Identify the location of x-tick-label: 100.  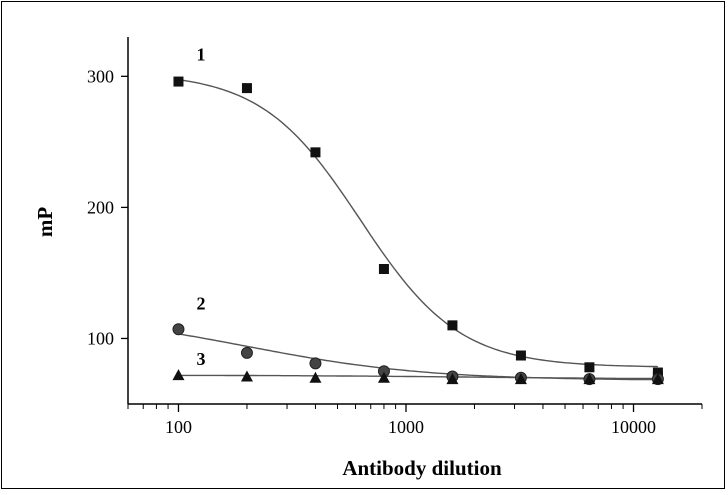
(178, 427).